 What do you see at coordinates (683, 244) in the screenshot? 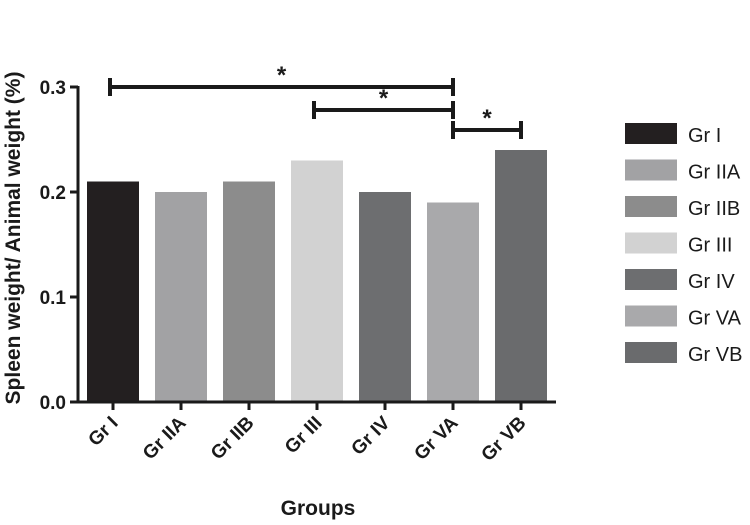
I see `legend: Gr I Gr IIA Gr IIB Gr III Gr IV Gr VA Gr VB` at bounding box center [683, 244].